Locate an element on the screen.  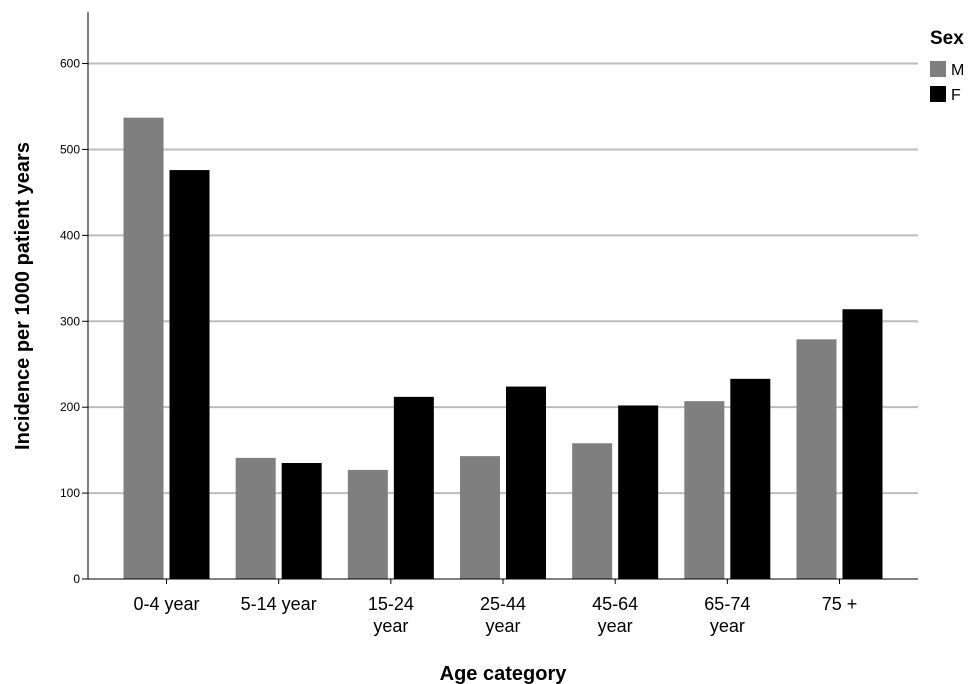
y-tick-label: 500 is located at coordinates (70, 149).